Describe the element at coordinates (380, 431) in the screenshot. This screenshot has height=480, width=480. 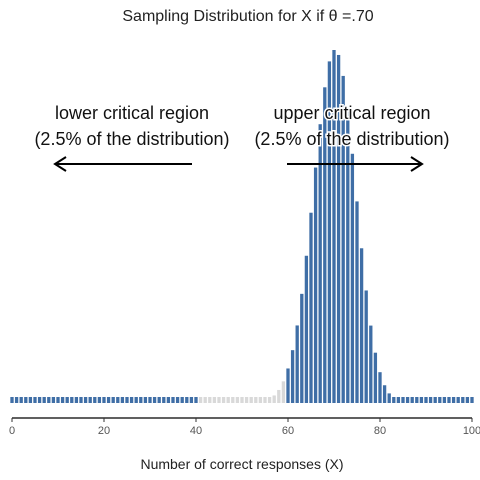
I see `x-tick-label-80: 80` at that location.